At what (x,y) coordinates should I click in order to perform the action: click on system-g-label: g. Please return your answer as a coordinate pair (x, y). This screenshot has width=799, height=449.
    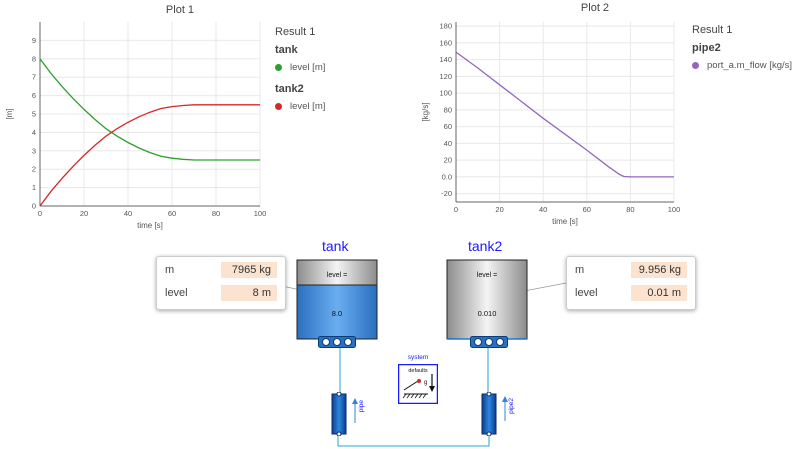
    Looking at the image, I should click on (426, 383).